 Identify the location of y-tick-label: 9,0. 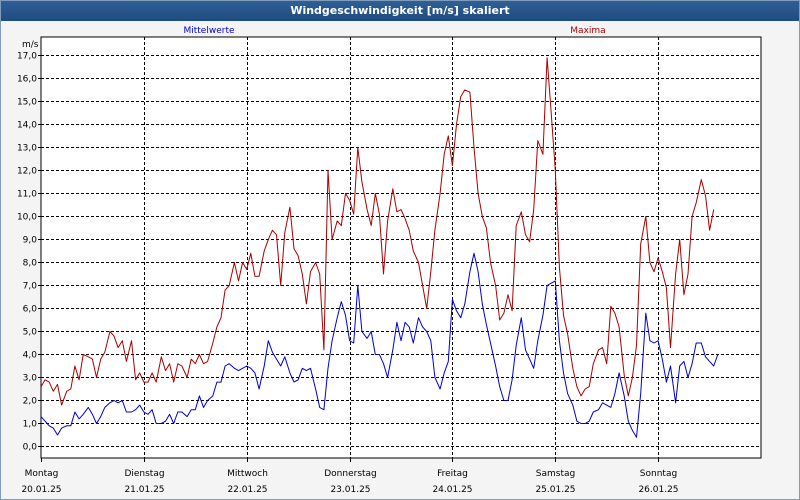
(30, 241).